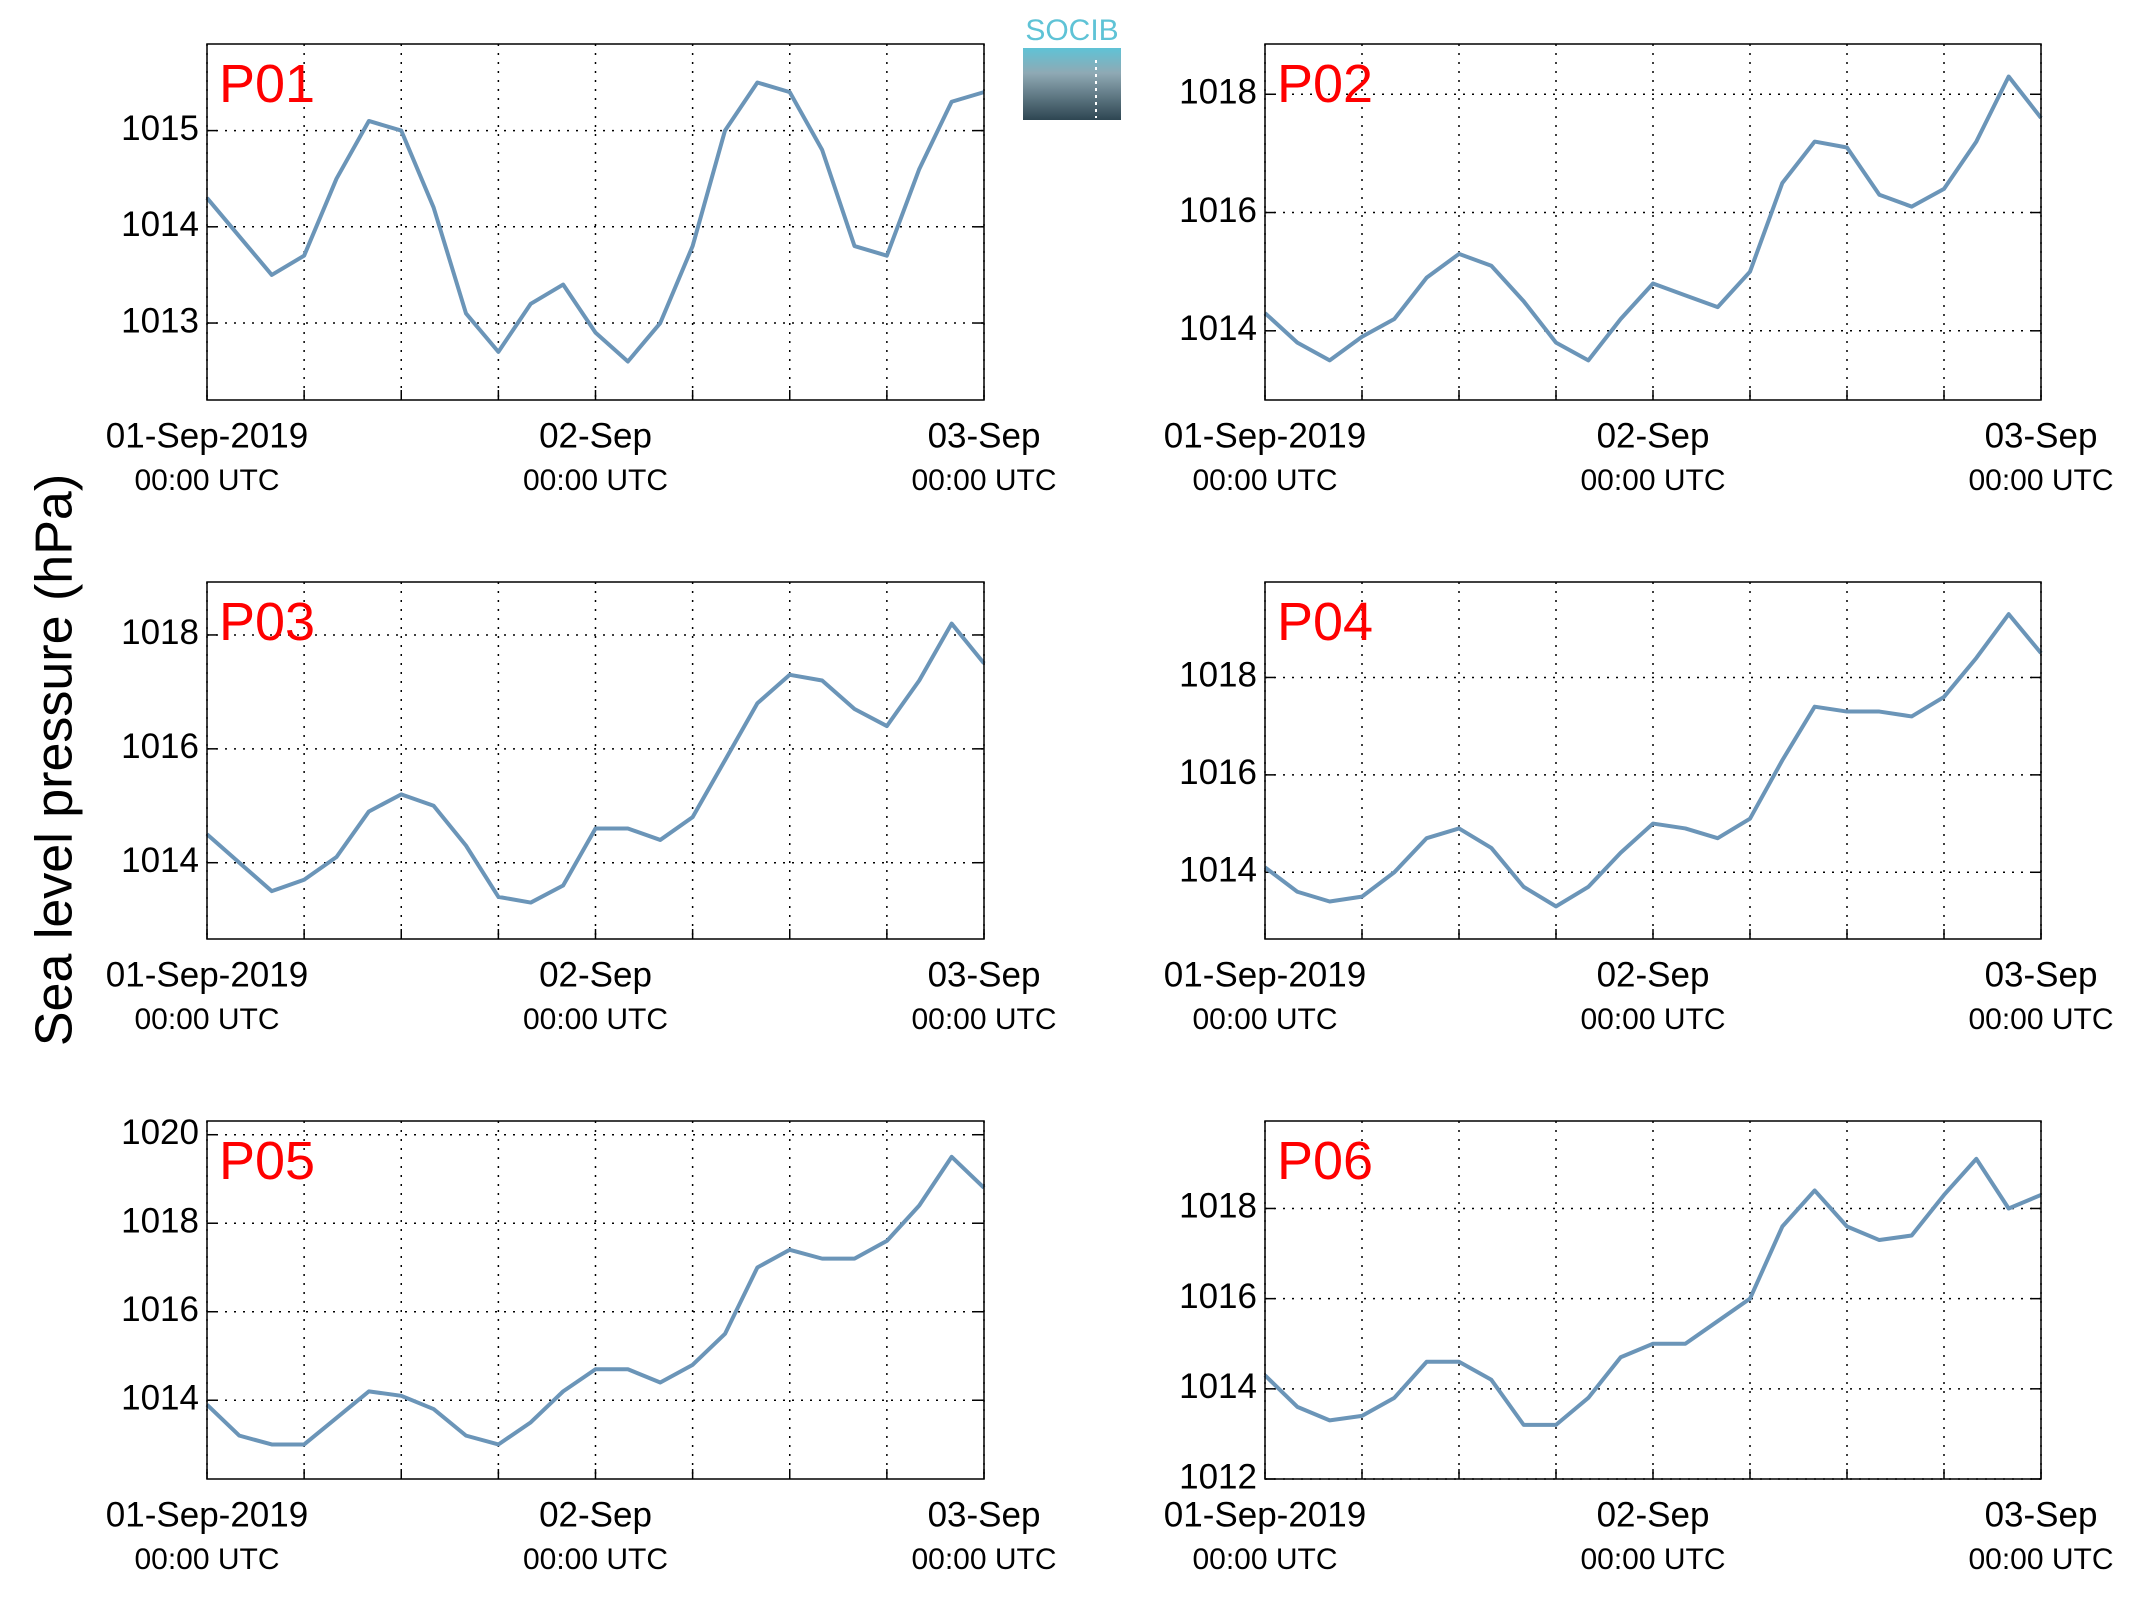 Image resolution: width=2133 pixels, height=1608 pixels. Describe the element at coordinates (1325, 1161) in the screenshot. I see `panel-title: P06` at that location.